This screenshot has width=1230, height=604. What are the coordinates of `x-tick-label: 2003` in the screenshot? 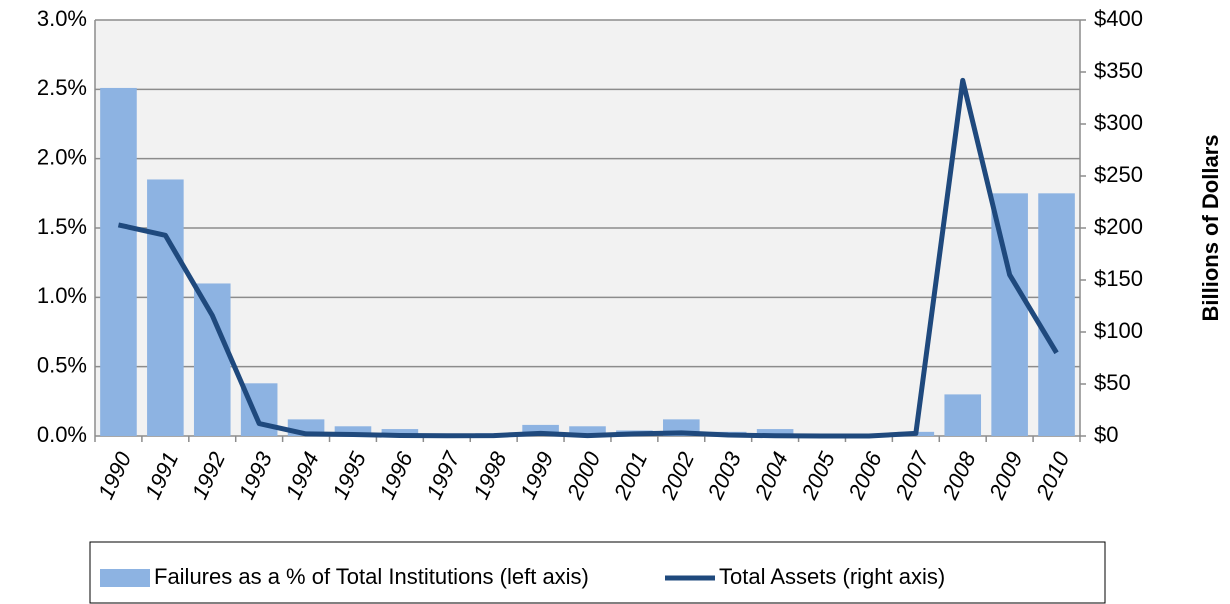 It's located at (724, 475).